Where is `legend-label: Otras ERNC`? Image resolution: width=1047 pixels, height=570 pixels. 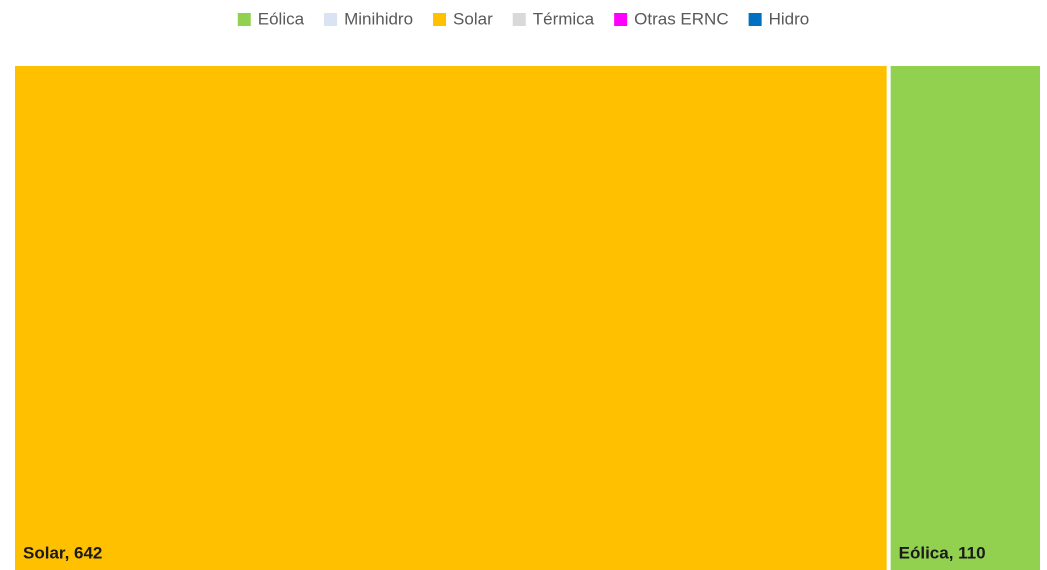 legend-label: Otras ERNC is located at coordinates (681, 18).